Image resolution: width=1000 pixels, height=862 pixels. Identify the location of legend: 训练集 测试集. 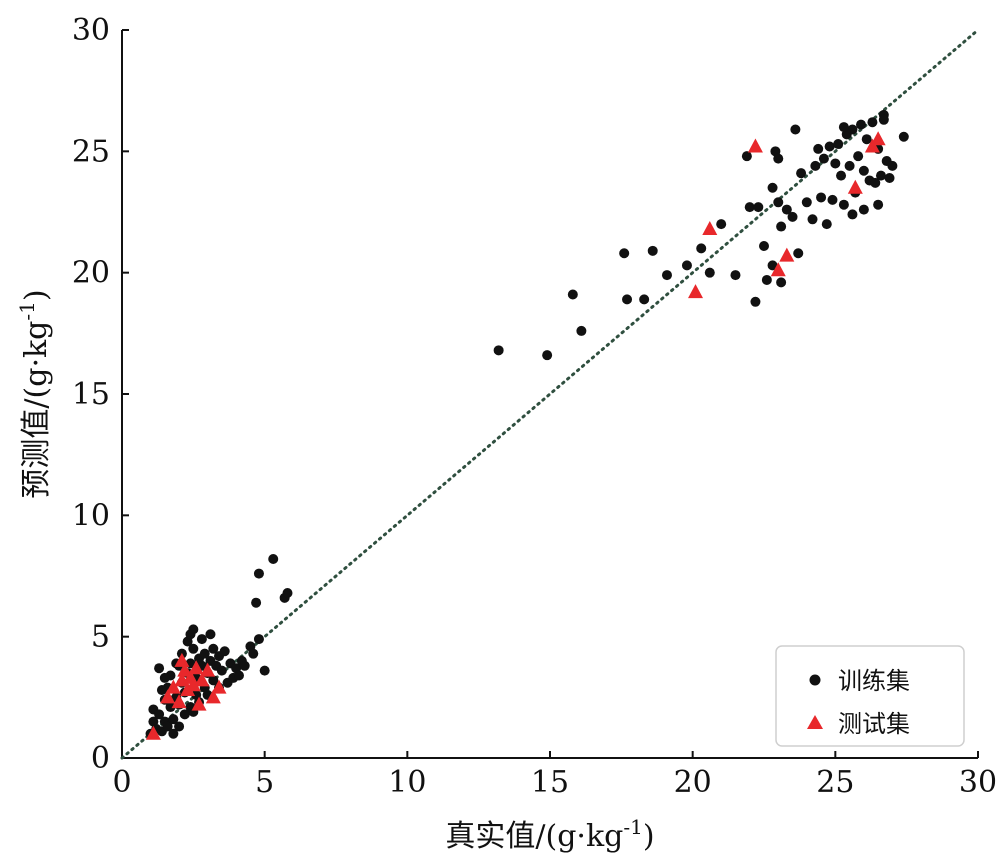
(870, 696).